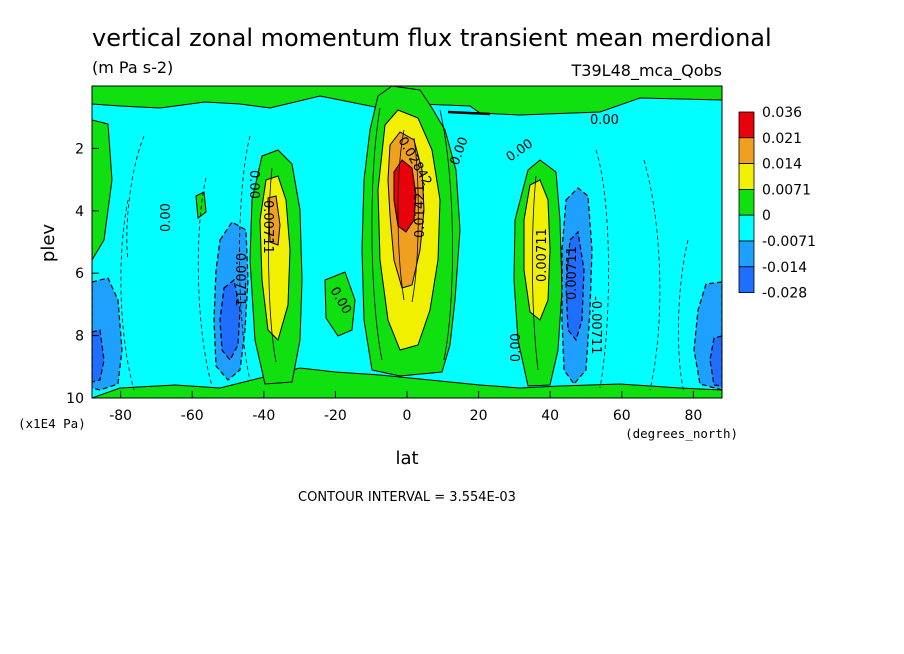 Image resolution: width=904 pixels, height=654 pixels. I want to click on legend-label: 0.036, so click(782, 113).